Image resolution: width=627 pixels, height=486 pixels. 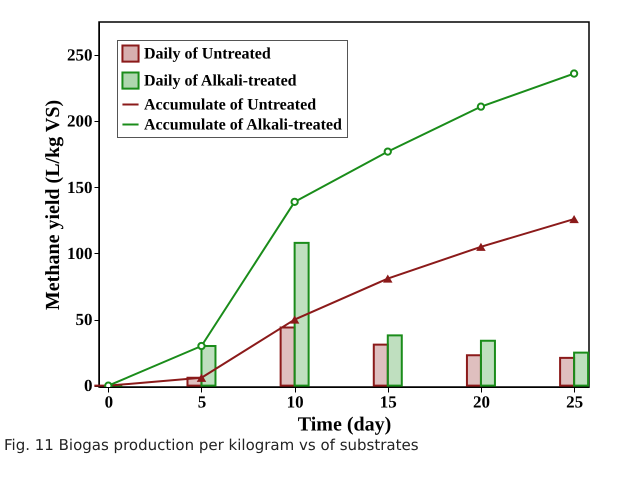 I want to click on caption: Fig. 11 Biogas production per kilogram vs of substrates, so click(x=211, y=445).